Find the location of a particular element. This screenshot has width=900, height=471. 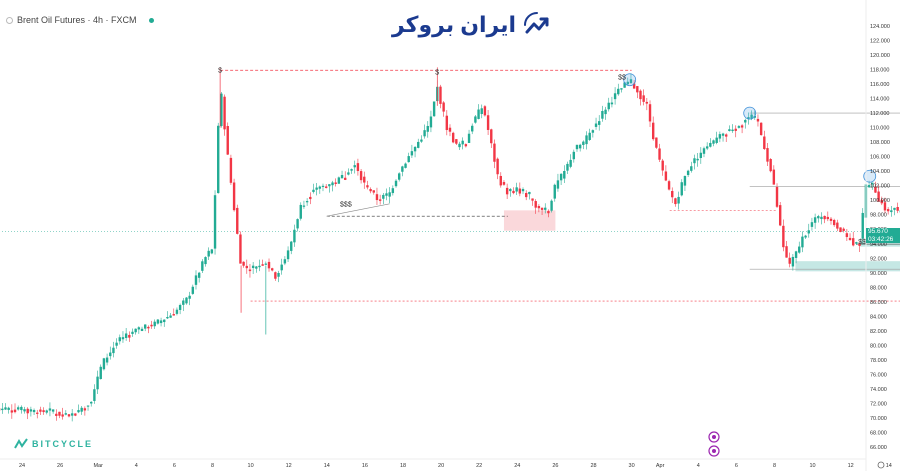

liquidity-zone is located at coordinates (880, 243).